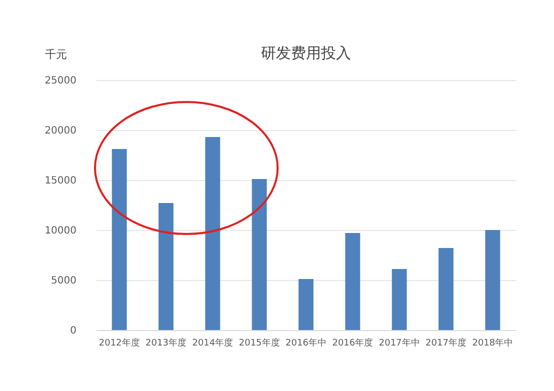 The height and width of the screenshot is (391, 554). What do you see at coordinates (306, 343) in the screenshot?
I see `x-tick-label: 2016年中` at bounding box center [306, 343].